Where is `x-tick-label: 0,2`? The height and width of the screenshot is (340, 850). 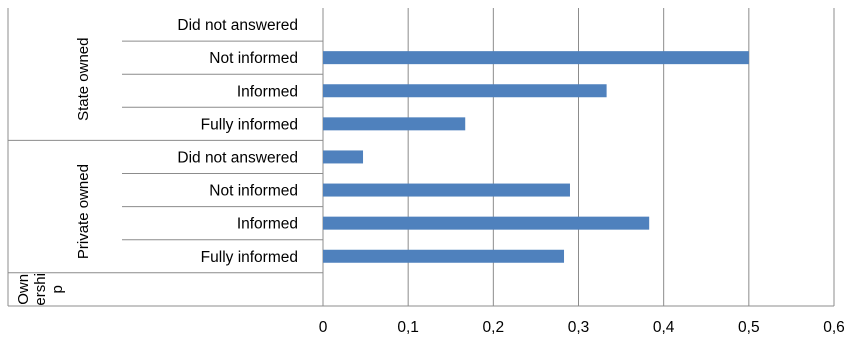 x-tick-label: 0,2 is located at coordinates (494, 327).